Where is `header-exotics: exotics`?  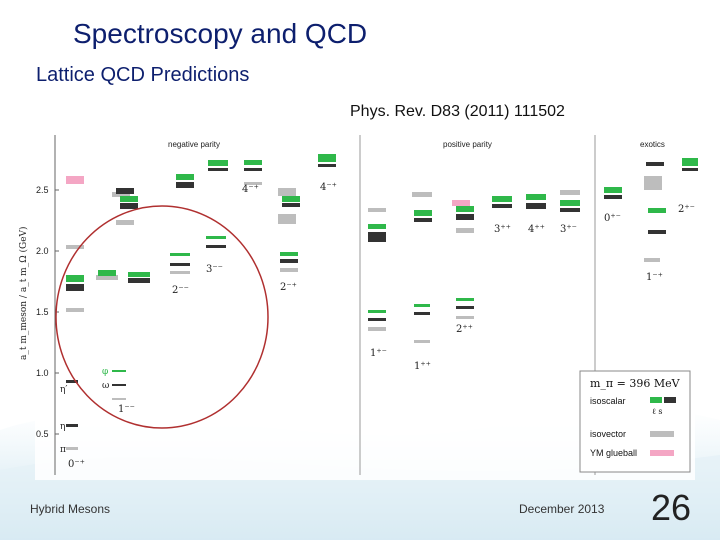 header-exotics: exotics is located at coordinates (652, 144).